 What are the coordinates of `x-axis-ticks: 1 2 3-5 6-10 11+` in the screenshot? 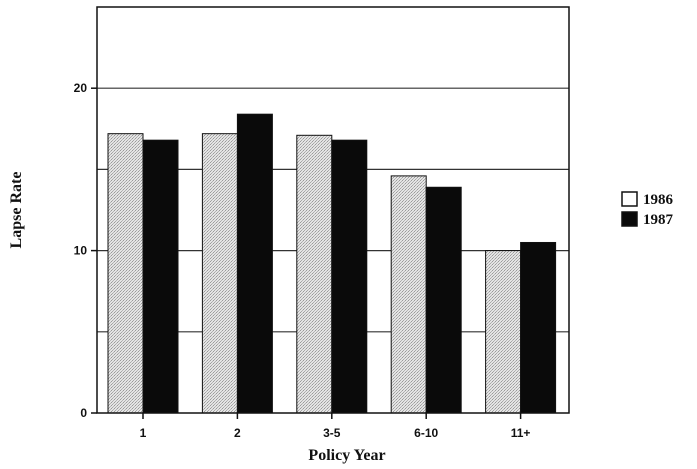 It's located at (335, 426).